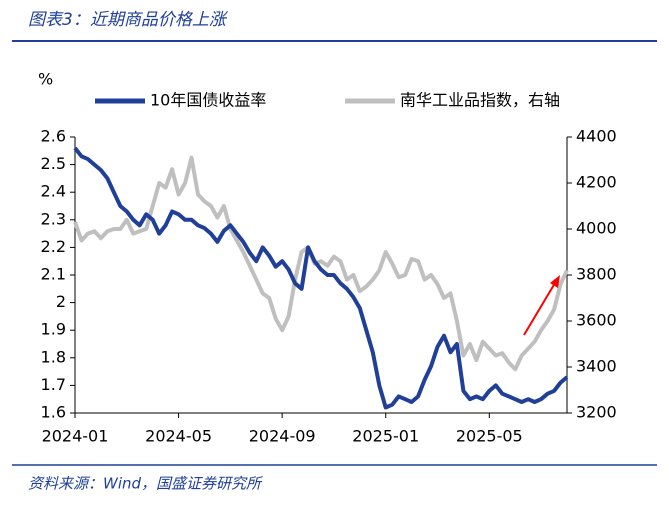 This screenshot has height=508, width=669. I want to click on y-tick-label: 1.6, so click(53, 412).